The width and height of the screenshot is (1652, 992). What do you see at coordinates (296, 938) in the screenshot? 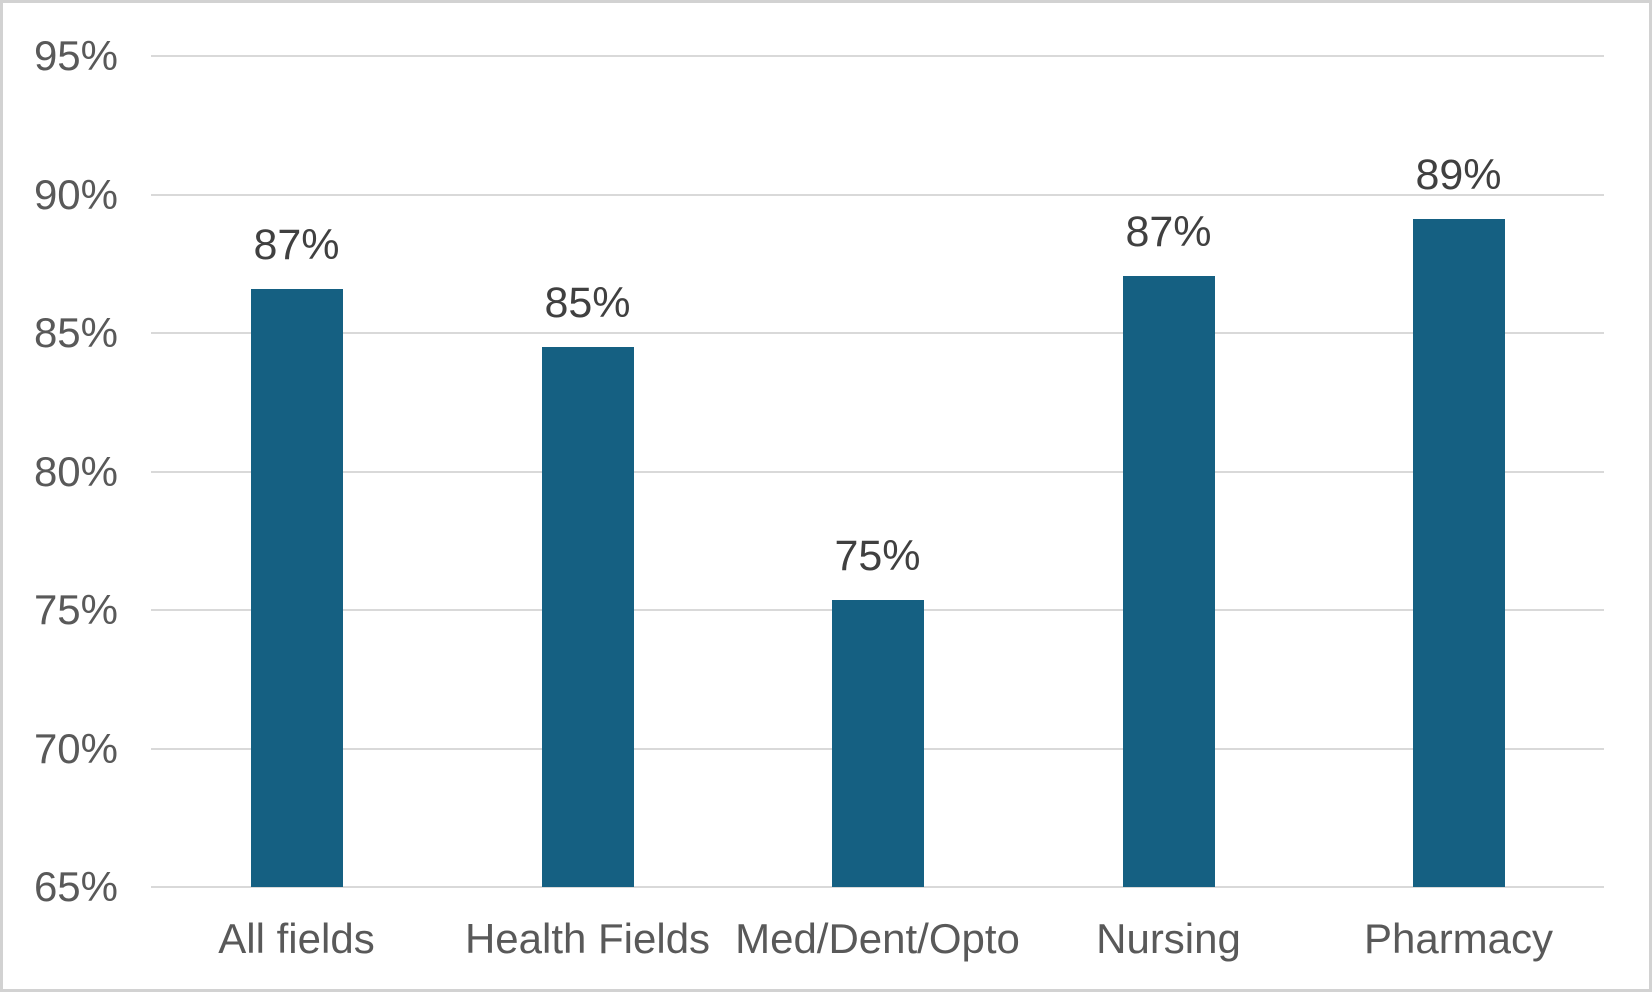
I see `x-axis-category-label: All fields` at bounding box center [296, 938].